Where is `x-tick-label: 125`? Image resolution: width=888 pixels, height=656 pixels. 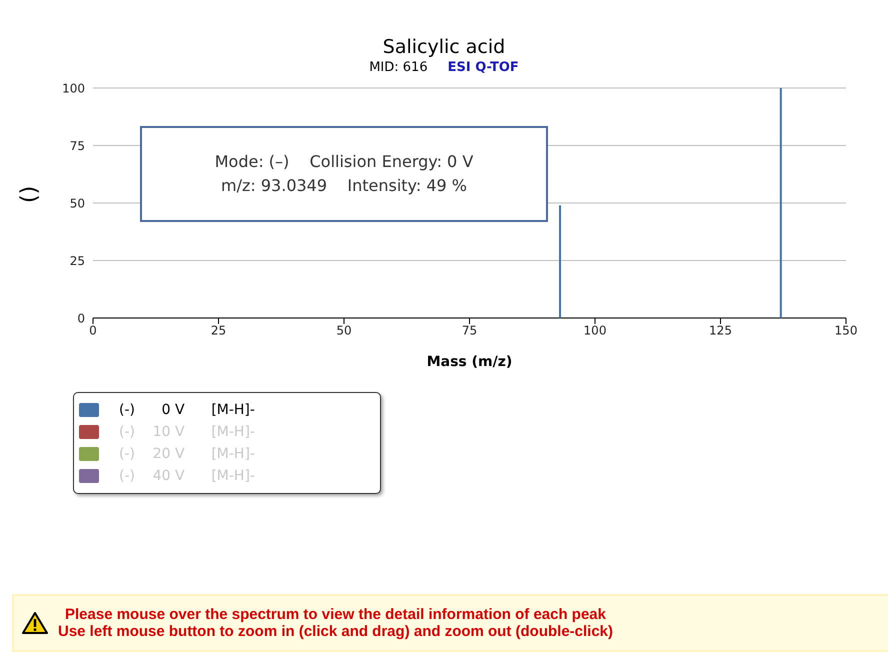 x-tick-label: 125 is located at coordinates (720, 331).